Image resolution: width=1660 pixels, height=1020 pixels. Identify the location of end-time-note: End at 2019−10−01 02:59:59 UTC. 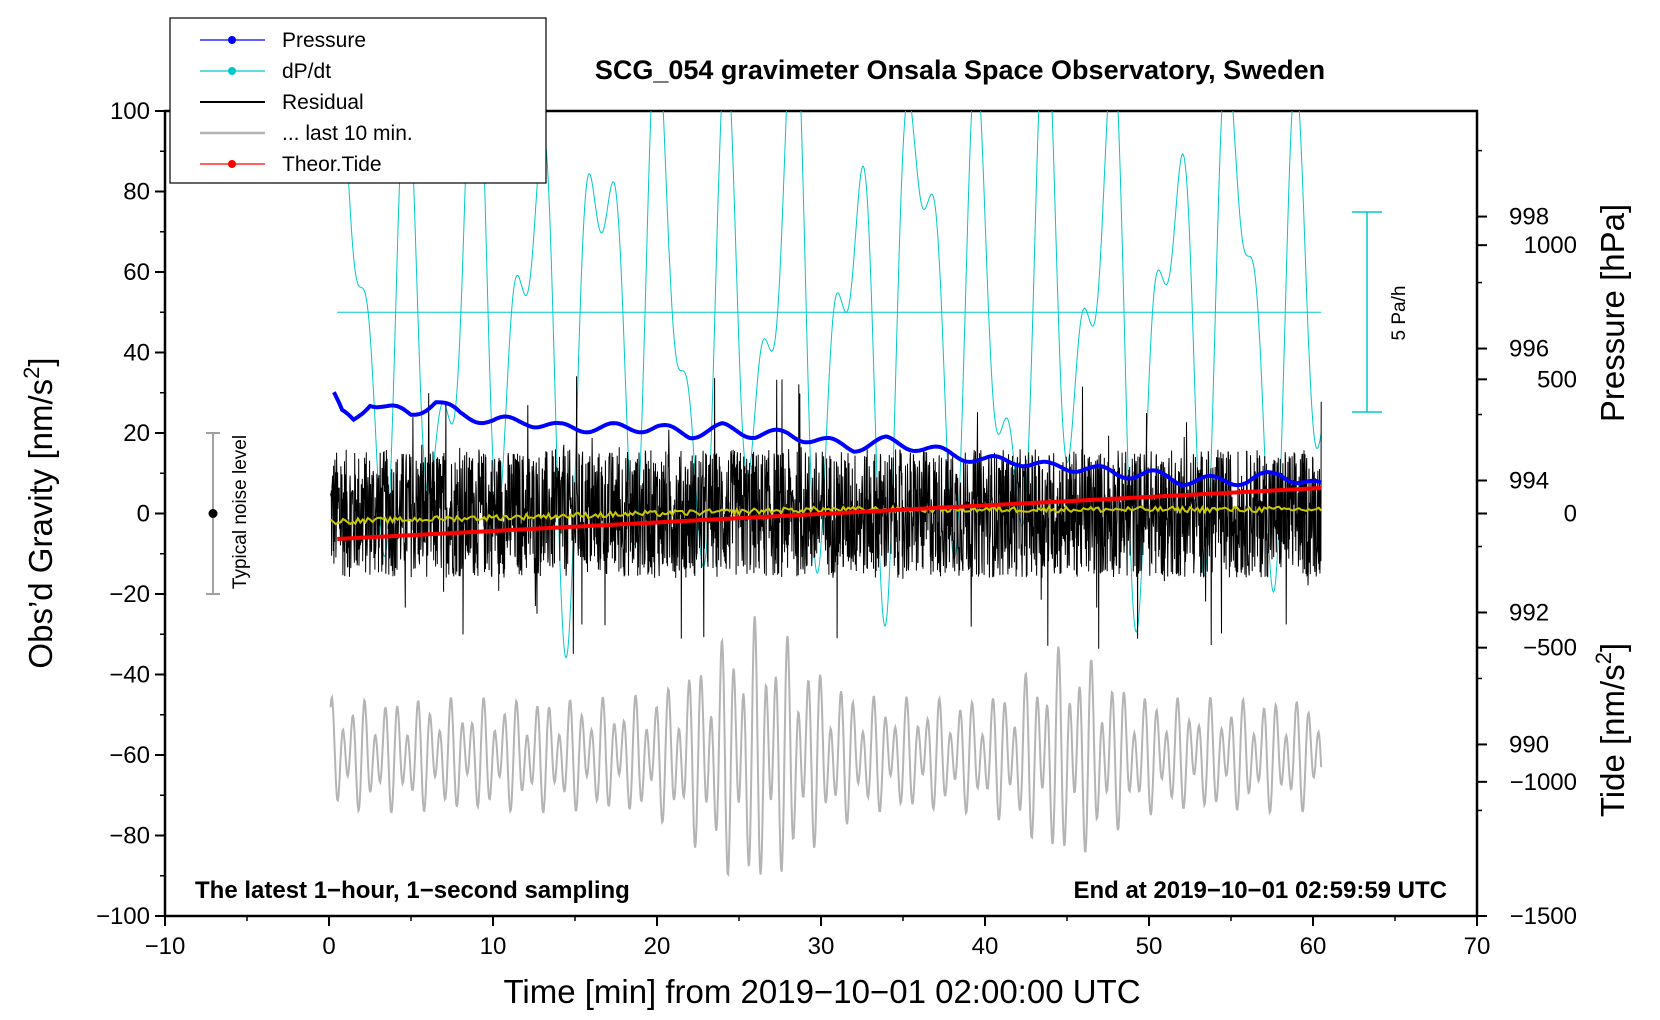
(1260, 890).